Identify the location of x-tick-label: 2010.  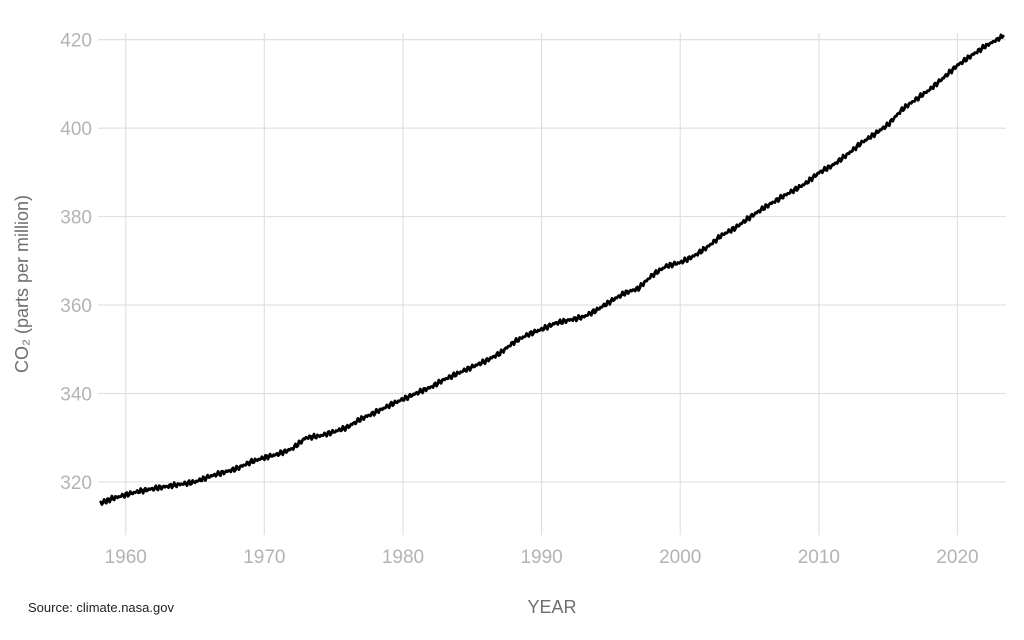
(819, 557).